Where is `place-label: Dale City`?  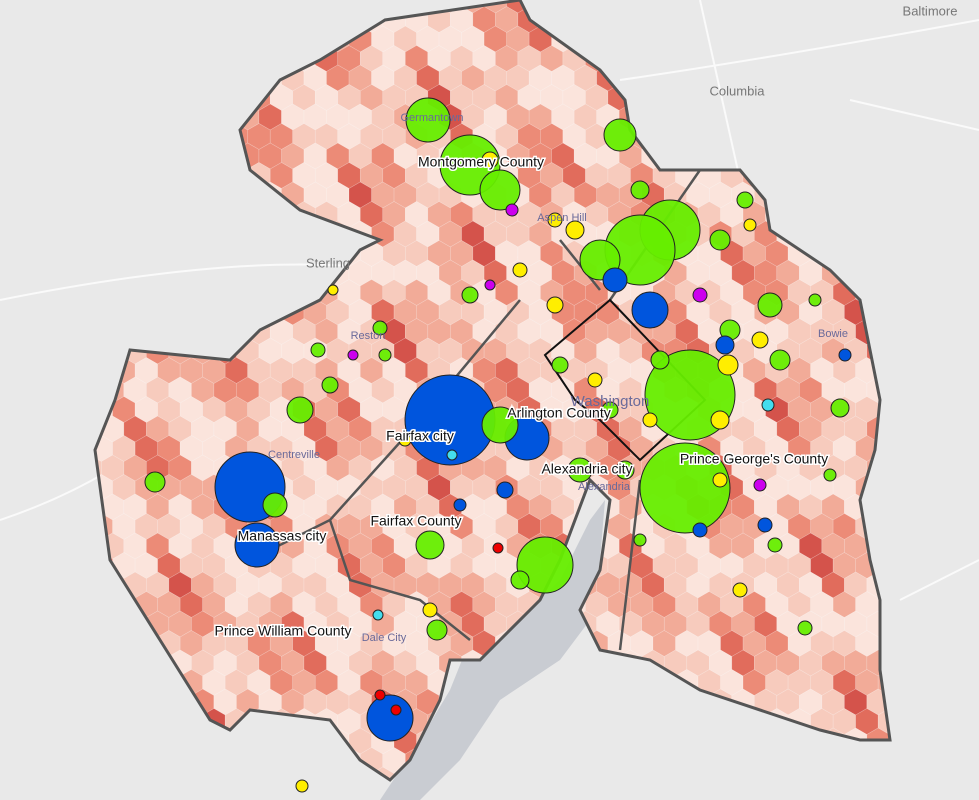 place-label: Dale City is located at coordinates (384, 638).